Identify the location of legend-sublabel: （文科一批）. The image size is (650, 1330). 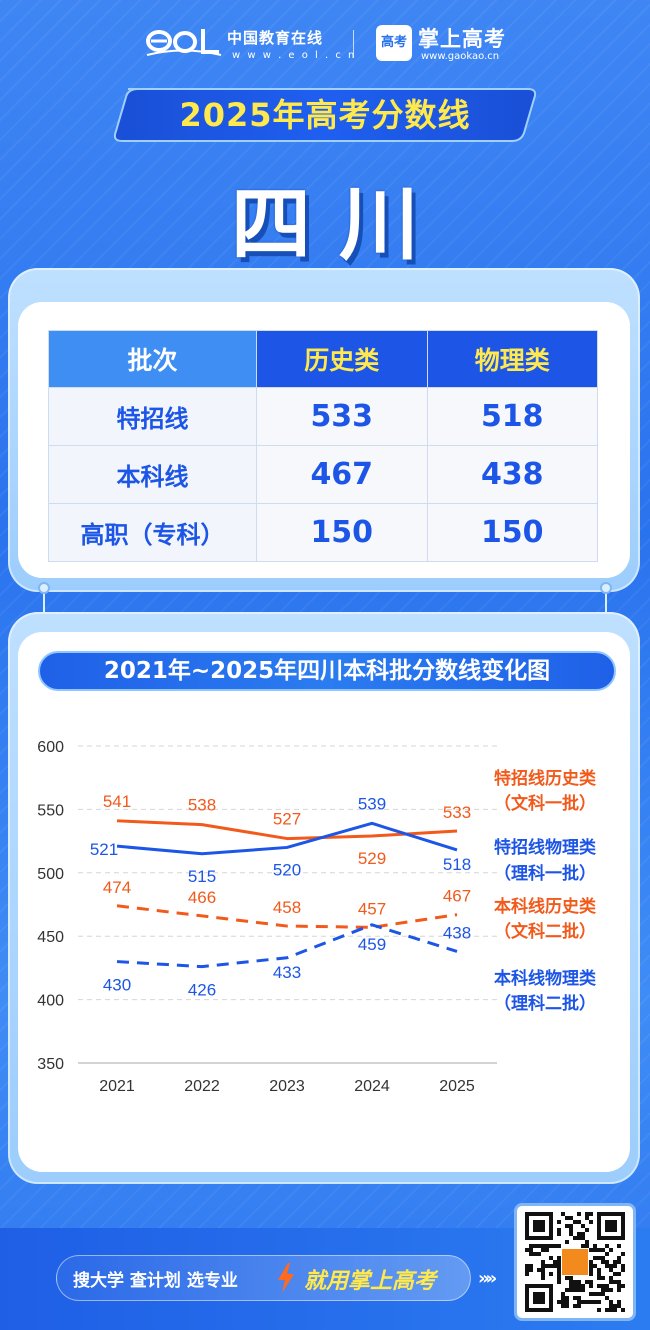
(545, 803).